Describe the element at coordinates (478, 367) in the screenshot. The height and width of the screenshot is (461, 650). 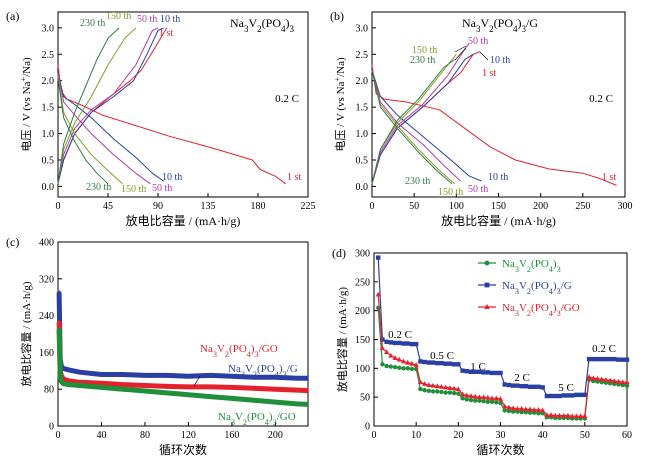
I see `rate-label: 1 C` at that location.